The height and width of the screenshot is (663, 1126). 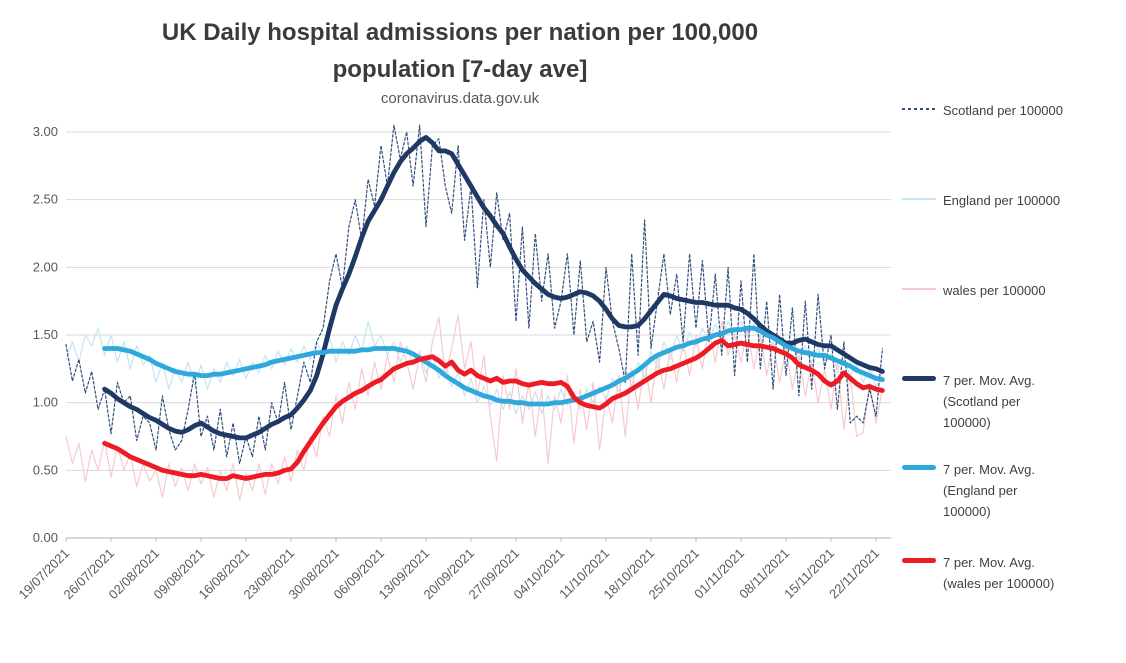 What do you see at coordinates (471, 540) in the screenshot?
I see `x-axis-ticks` at bounding box center [471, 540].